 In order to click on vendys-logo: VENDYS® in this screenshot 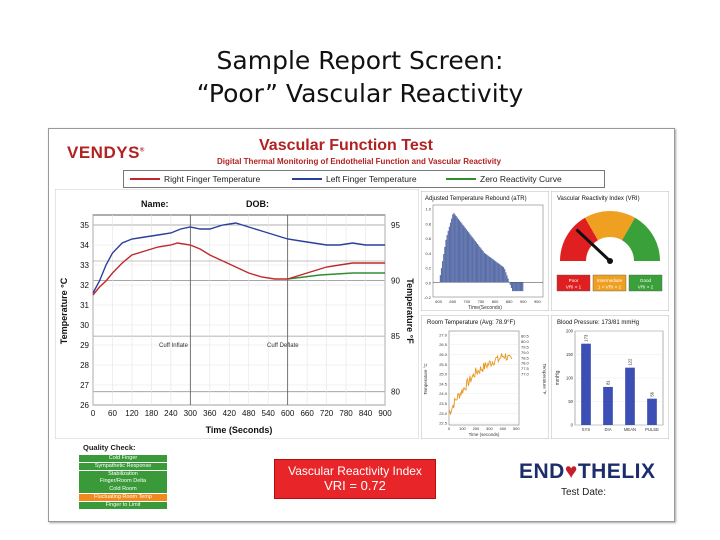, I will do `click(106, 153)`.